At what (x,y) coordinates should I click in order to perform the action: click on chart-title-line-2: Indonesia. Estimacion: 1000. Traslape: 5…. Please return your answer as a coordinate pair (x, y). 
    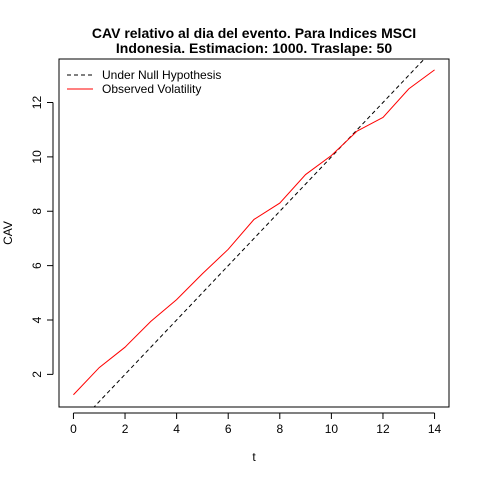
    Looking at the image, I should click on (254, 48).